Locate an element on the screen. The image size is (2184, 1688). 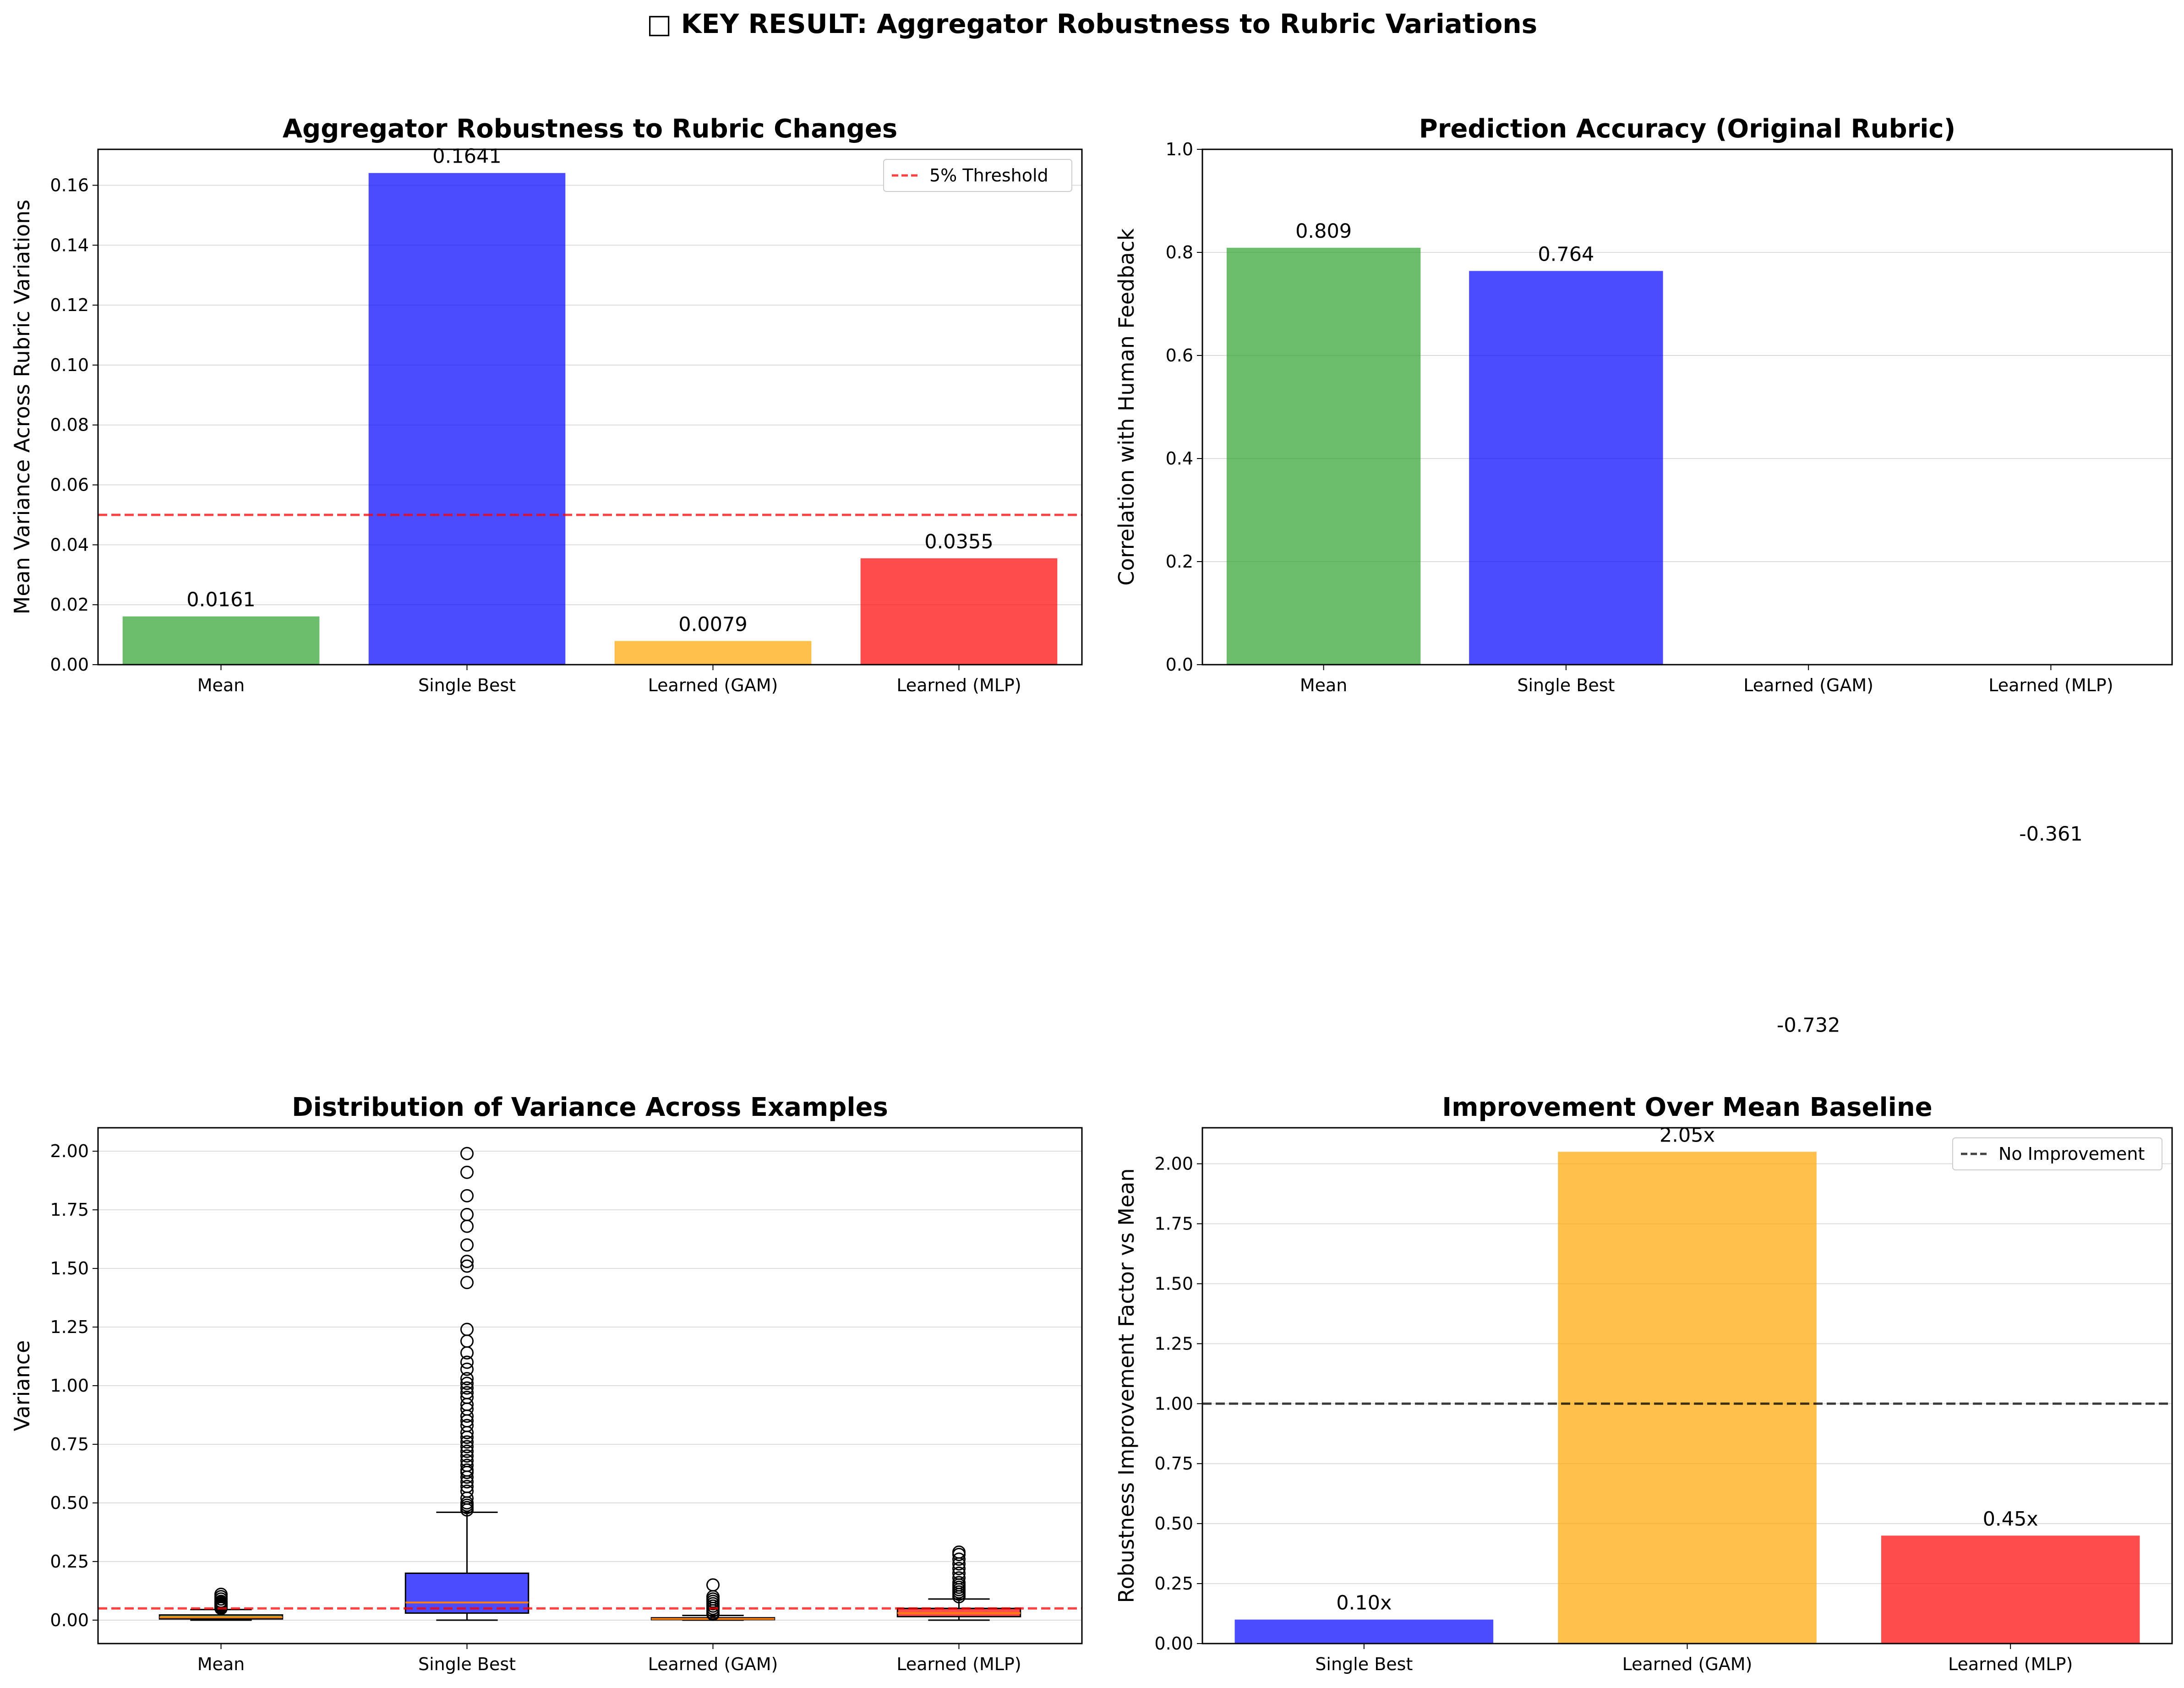
bar-value-label: 0.10x is located at coordinates (1364, 1603).